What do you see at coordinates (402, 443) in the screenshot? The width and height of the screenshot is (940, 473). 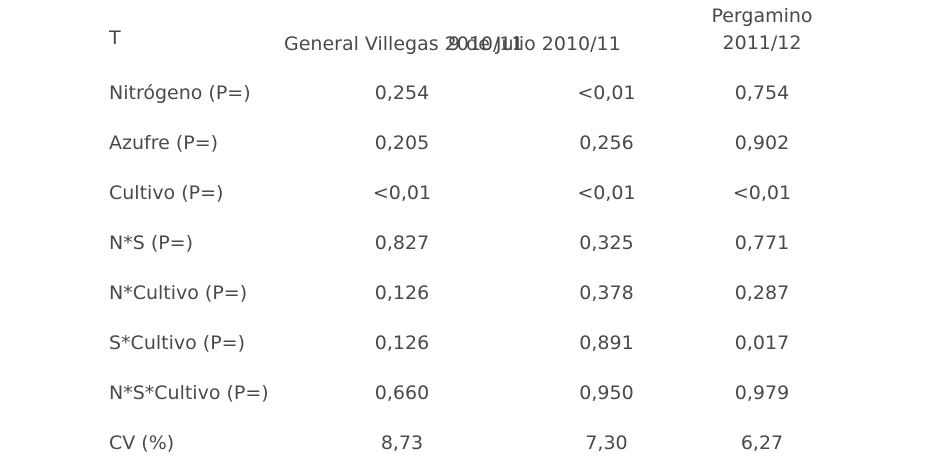 I see `value-general-villegas: 8,73` at bounding box center [402, 443].